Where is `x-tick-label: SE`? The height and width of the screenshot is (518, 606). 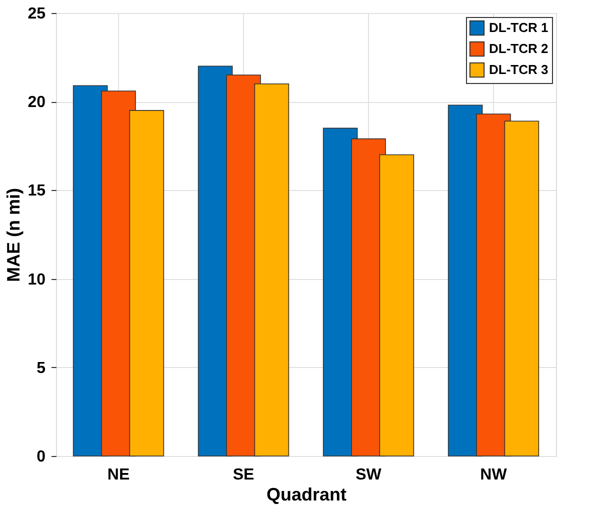
x-tick-label: SE is located at coordinates (243, 475).